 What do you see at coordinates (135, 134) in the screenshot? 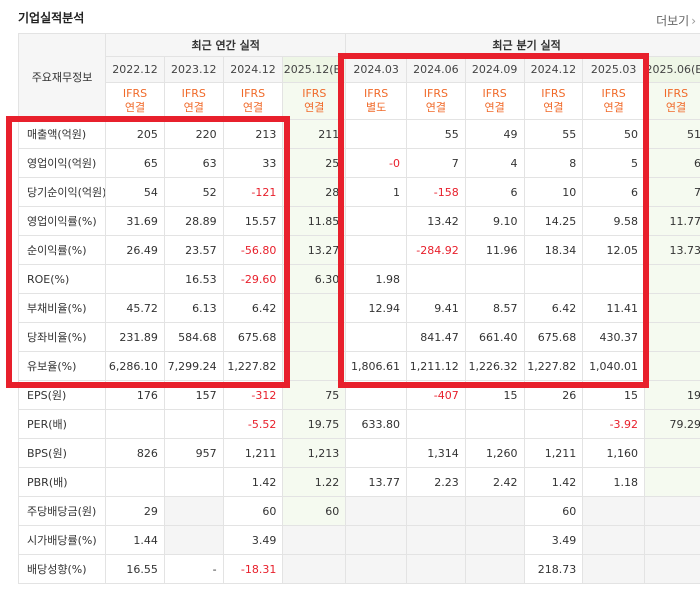
I see `table-cell: 205` at bounding box center [135, 134].